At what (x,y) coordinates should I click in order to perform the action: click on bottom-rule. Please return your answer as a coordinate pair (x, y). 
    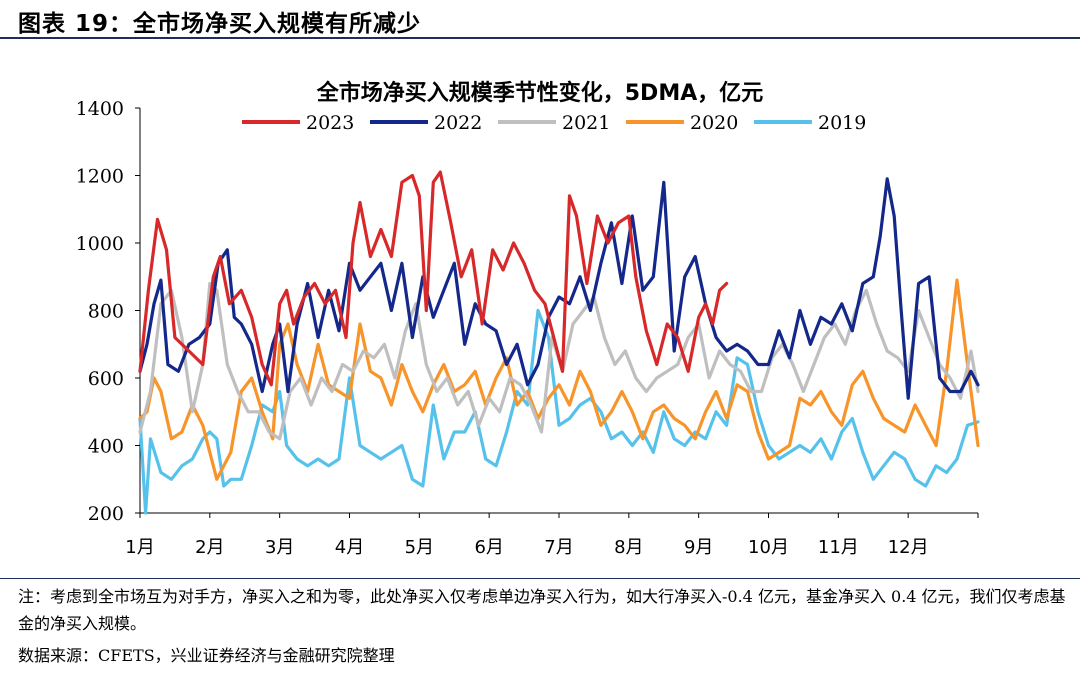
    Looking at the image, I should click on (540, 578).